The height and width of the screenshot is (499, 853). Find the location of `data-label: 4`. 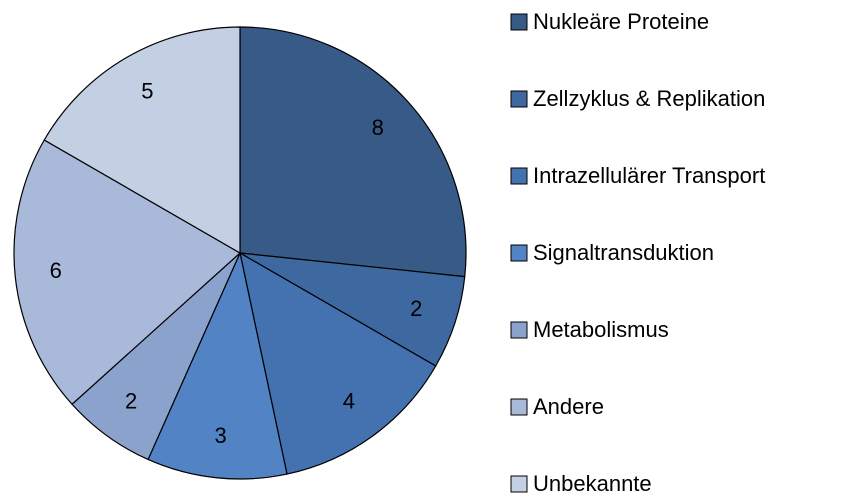

data-label: 4 is located at coordinates (349, 401).